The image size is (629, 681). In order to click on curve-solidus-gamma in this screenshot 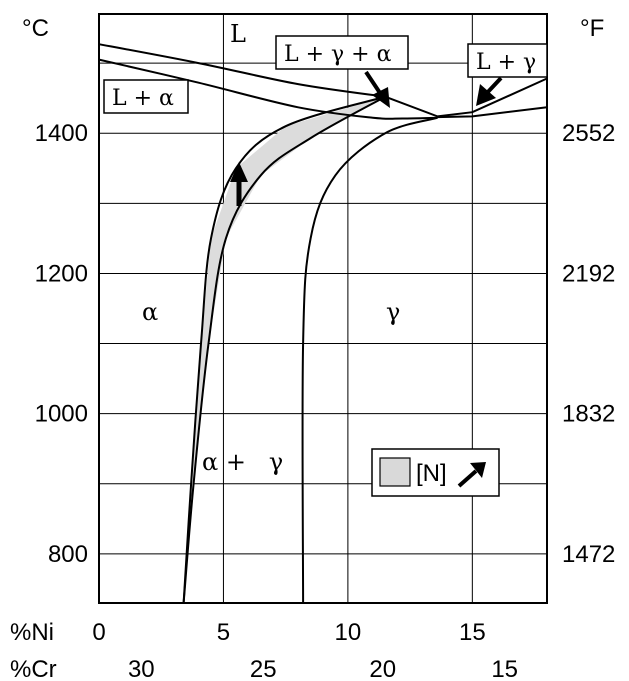, I will do `click(492, 112)`.